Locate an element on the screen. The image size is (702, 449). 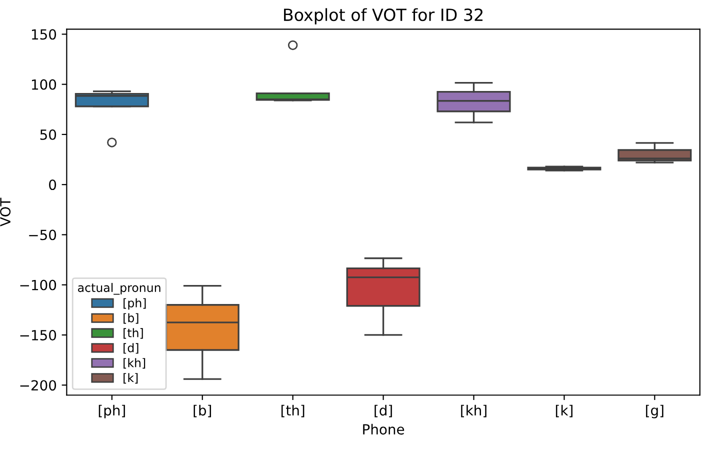
y-tick-label: 0 is located at coordinates (52, 185).